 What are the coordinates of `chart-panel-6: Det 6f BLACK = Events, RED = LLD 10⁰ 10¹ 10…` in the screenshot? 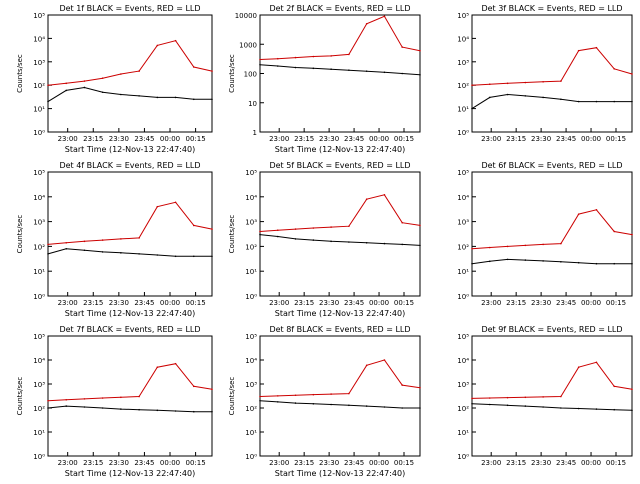 It's located at (545, 234).